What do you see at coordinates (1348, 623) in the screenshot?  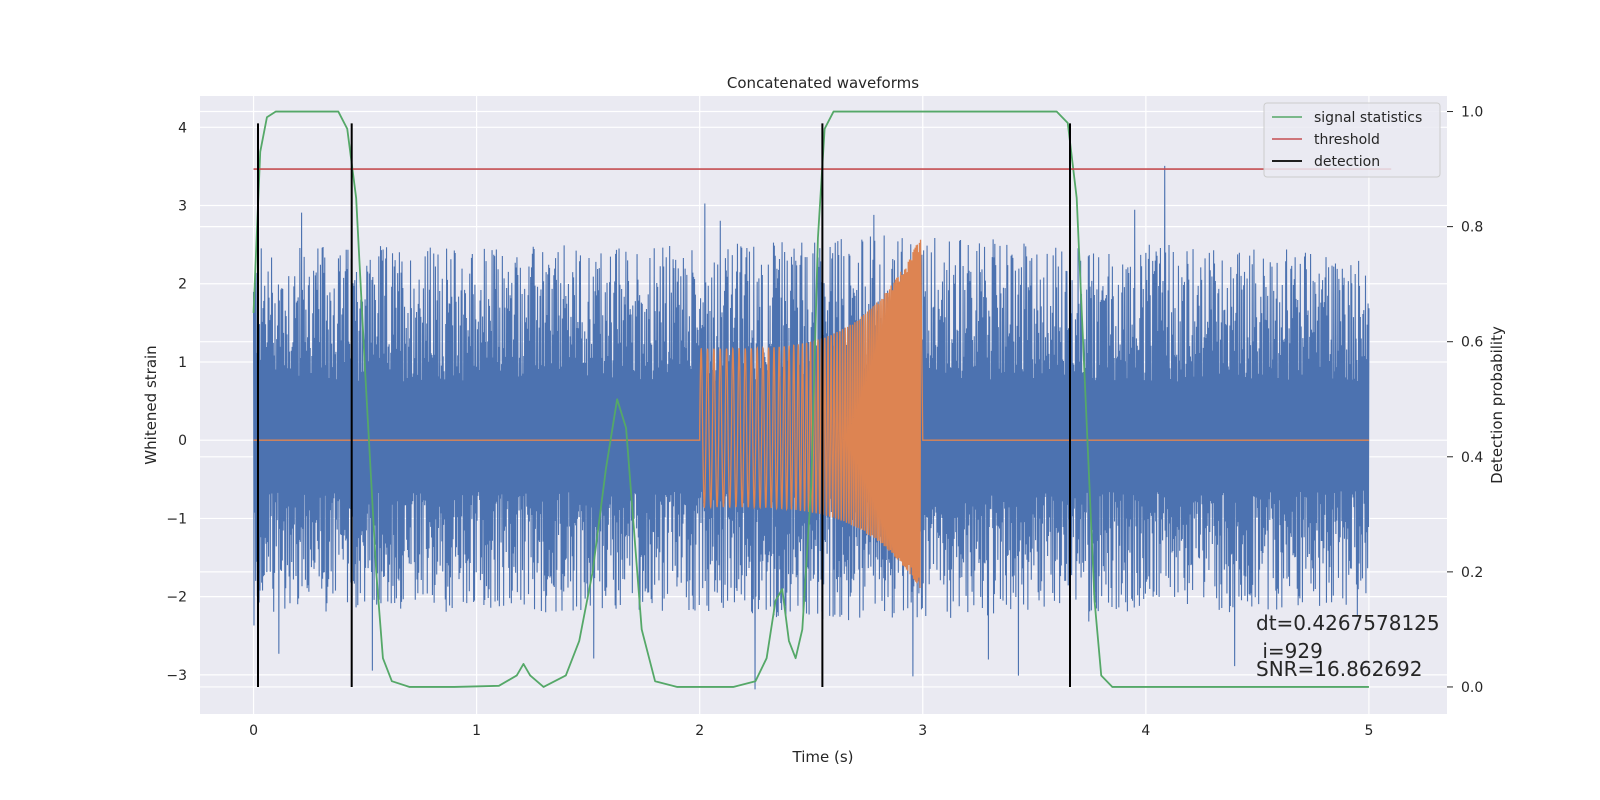 I see `annotation-dt: dt=0.4267578125` at bounding box center [1348, 623].